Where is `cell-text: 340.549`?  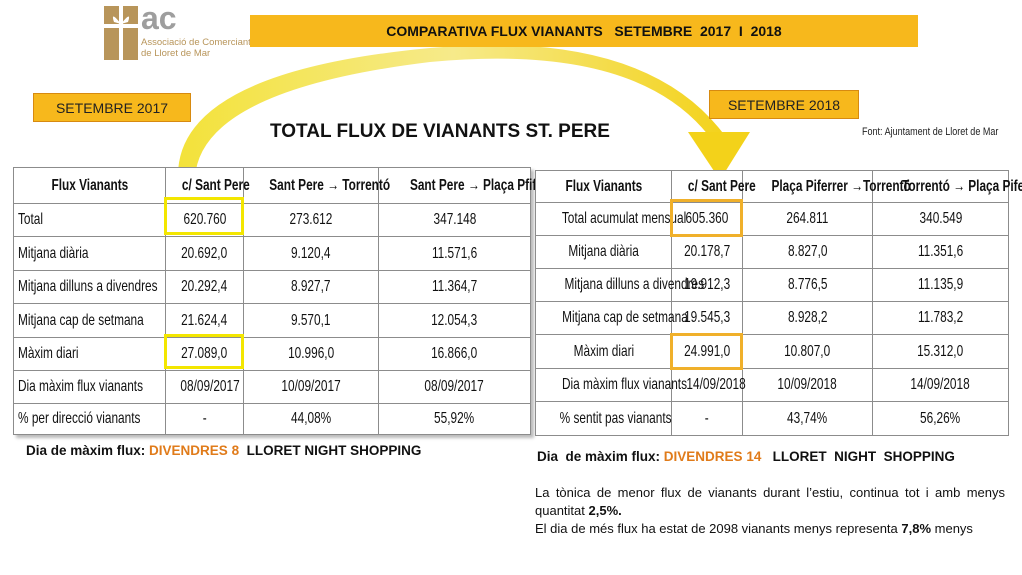 cell-text: 340.549 is located at coordinates (940, 218).